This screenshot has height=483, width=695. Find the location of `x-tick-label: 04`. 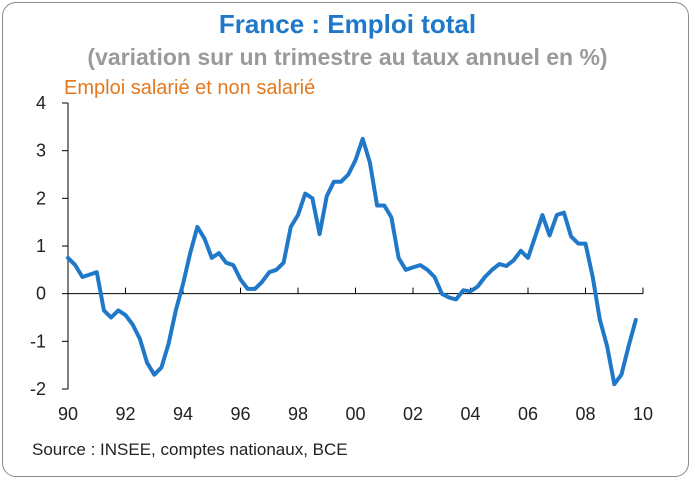

x-tick-label: 04 is located at coordinates (470, 414).